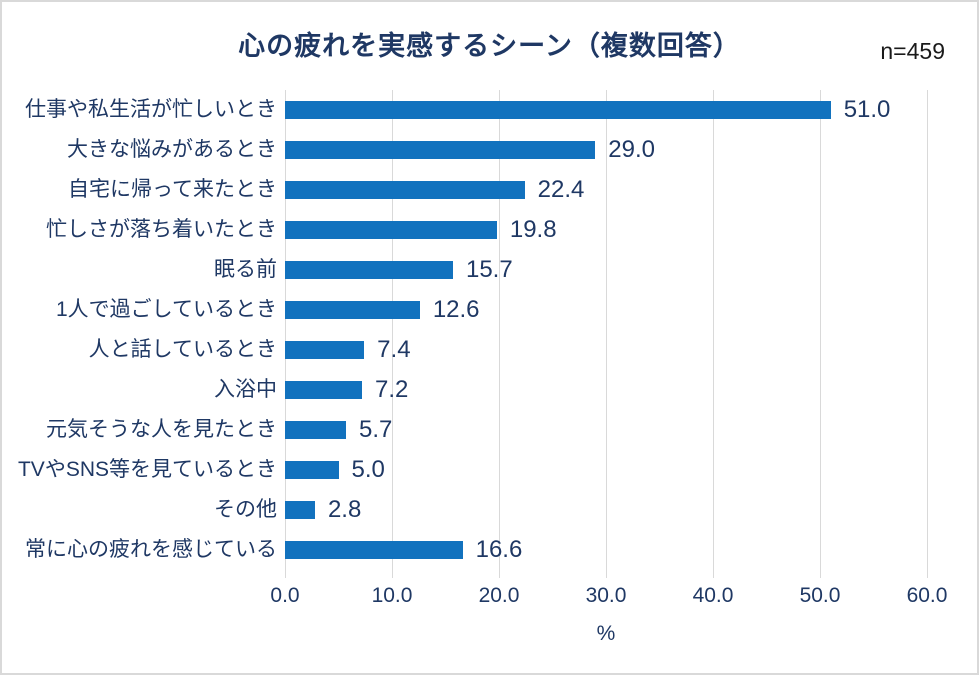  I want to click on category-label: その他, so click(245, 509).